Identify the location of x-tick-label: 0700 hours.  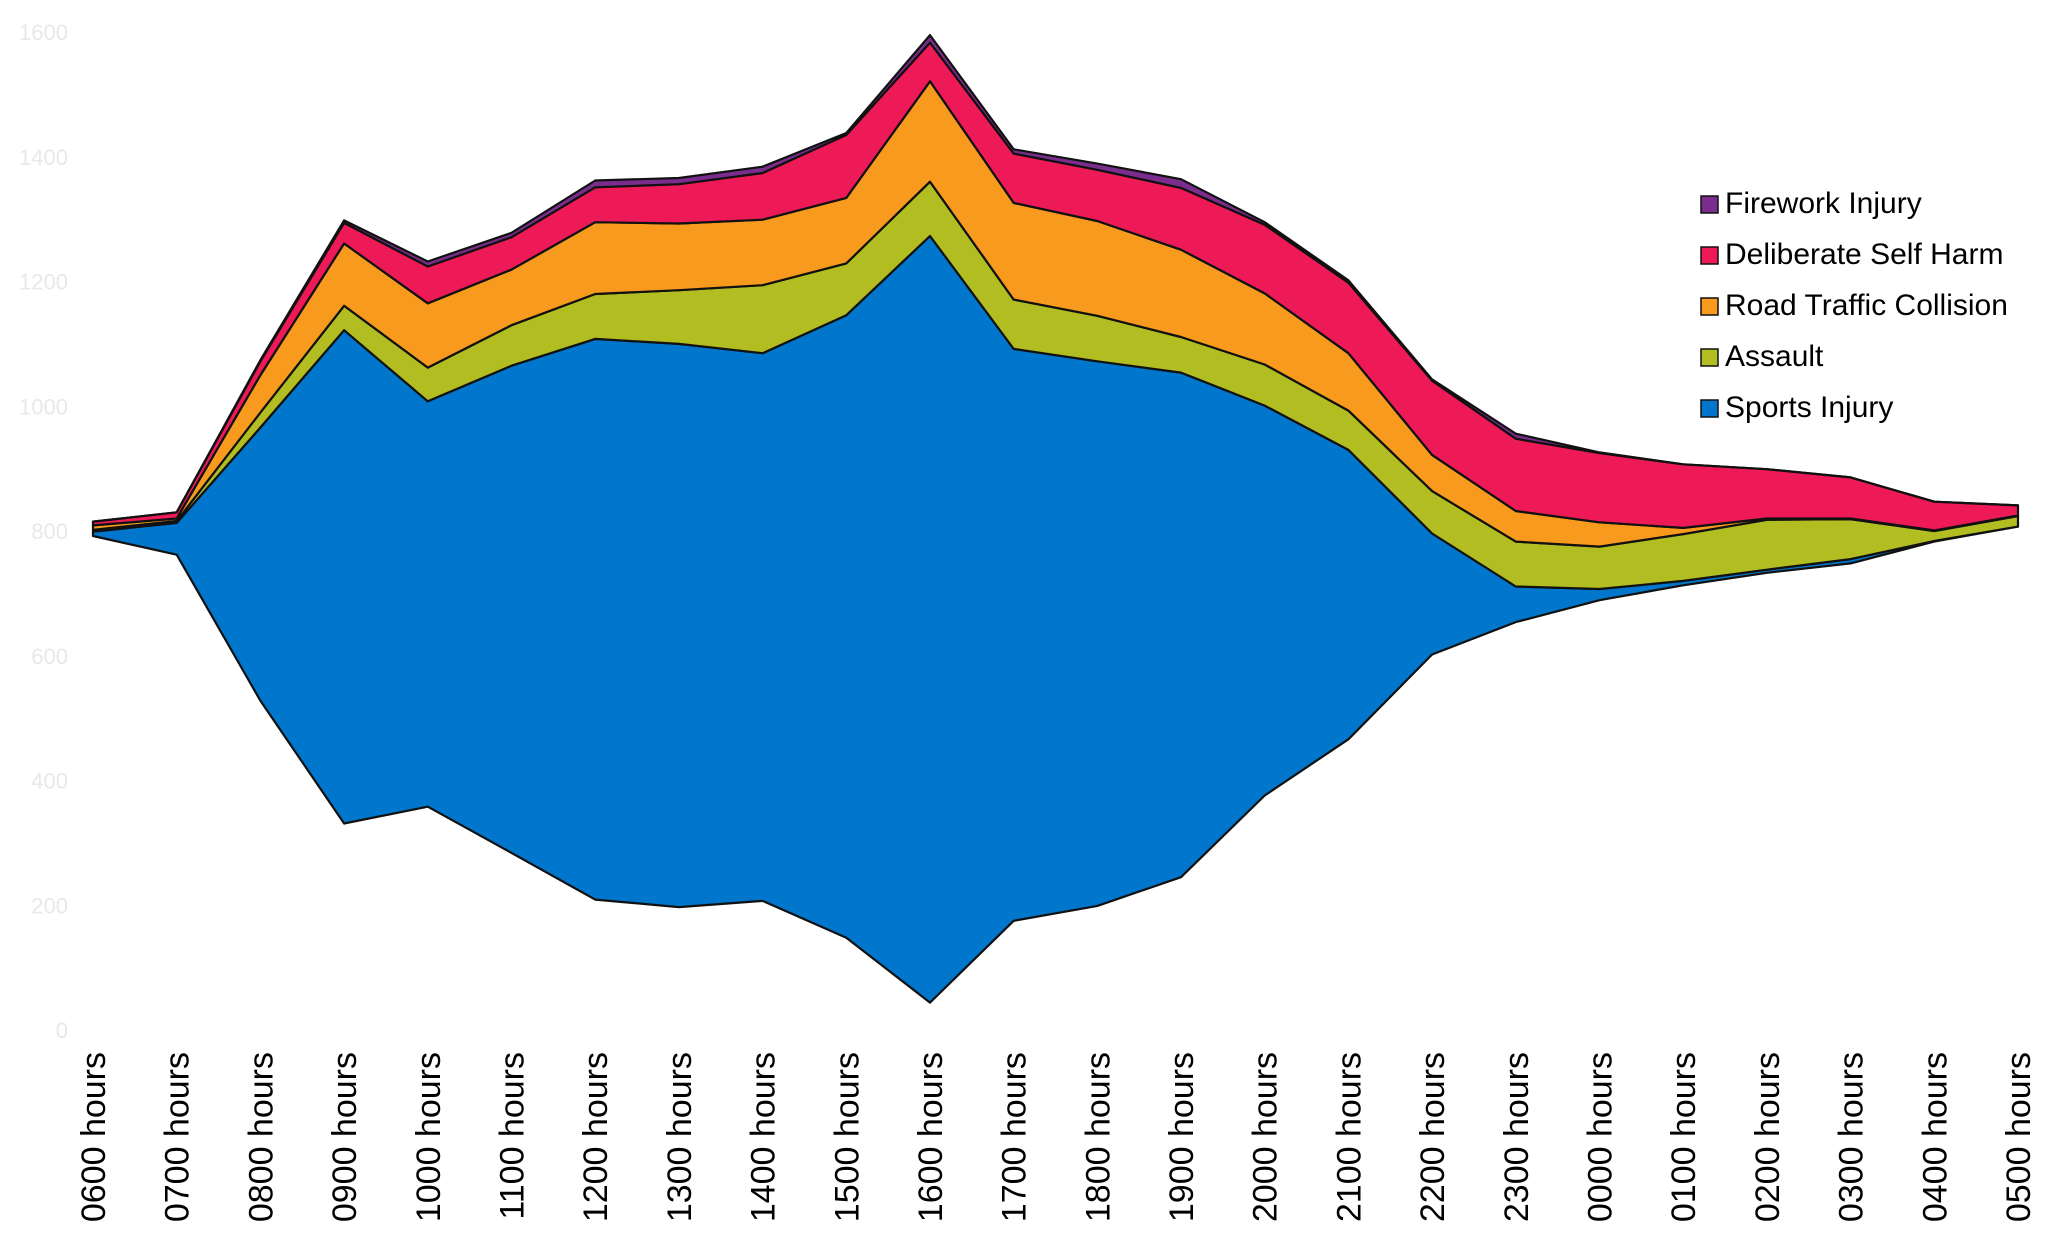
(178, 1137).